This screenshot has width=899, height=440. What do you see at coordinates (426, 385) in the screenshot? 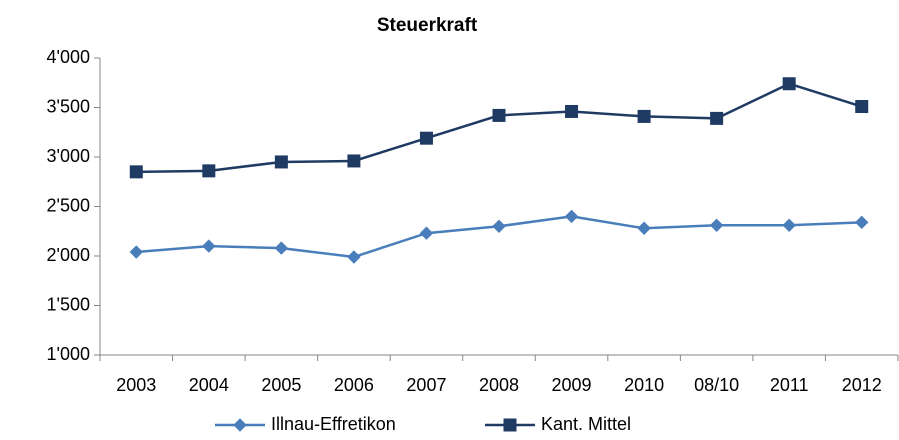
I see `x-tick-label: 2007` at bounding box center [426, 385].